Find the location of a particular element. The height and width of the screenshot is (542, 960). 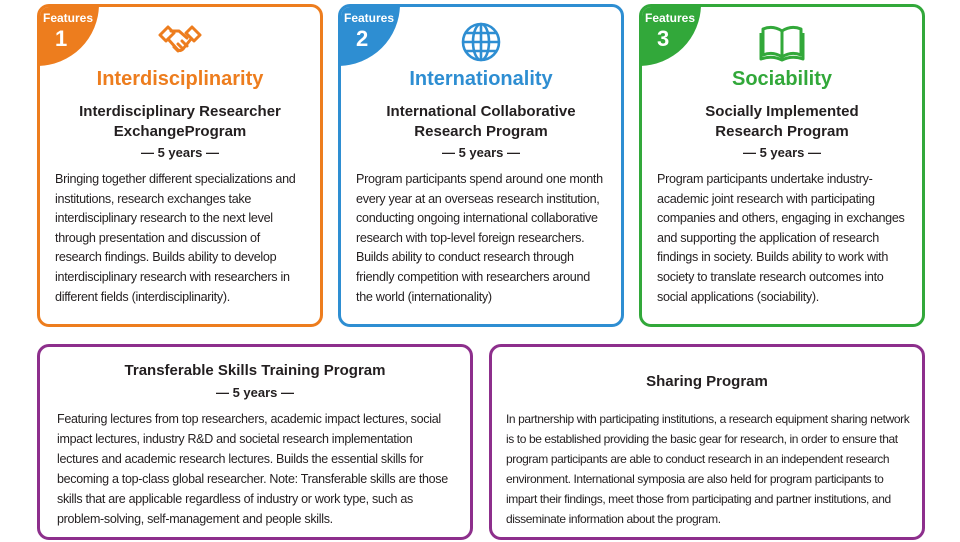

feature-keyword: Internationality is located at coordinates (481, 79).